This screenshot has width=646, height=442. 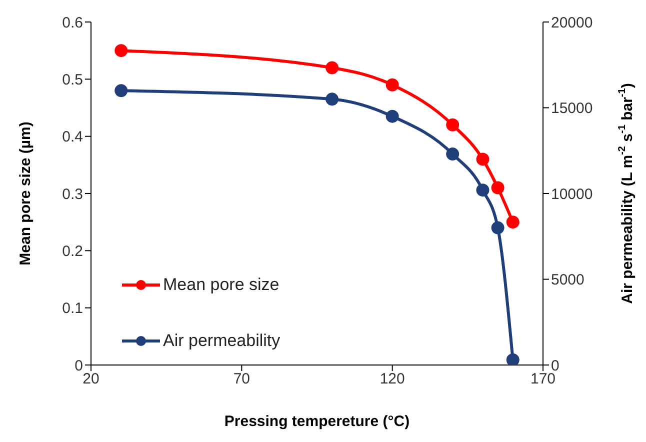 I want to click on y-tick-label: 0.5, so click(x=72, y=79).